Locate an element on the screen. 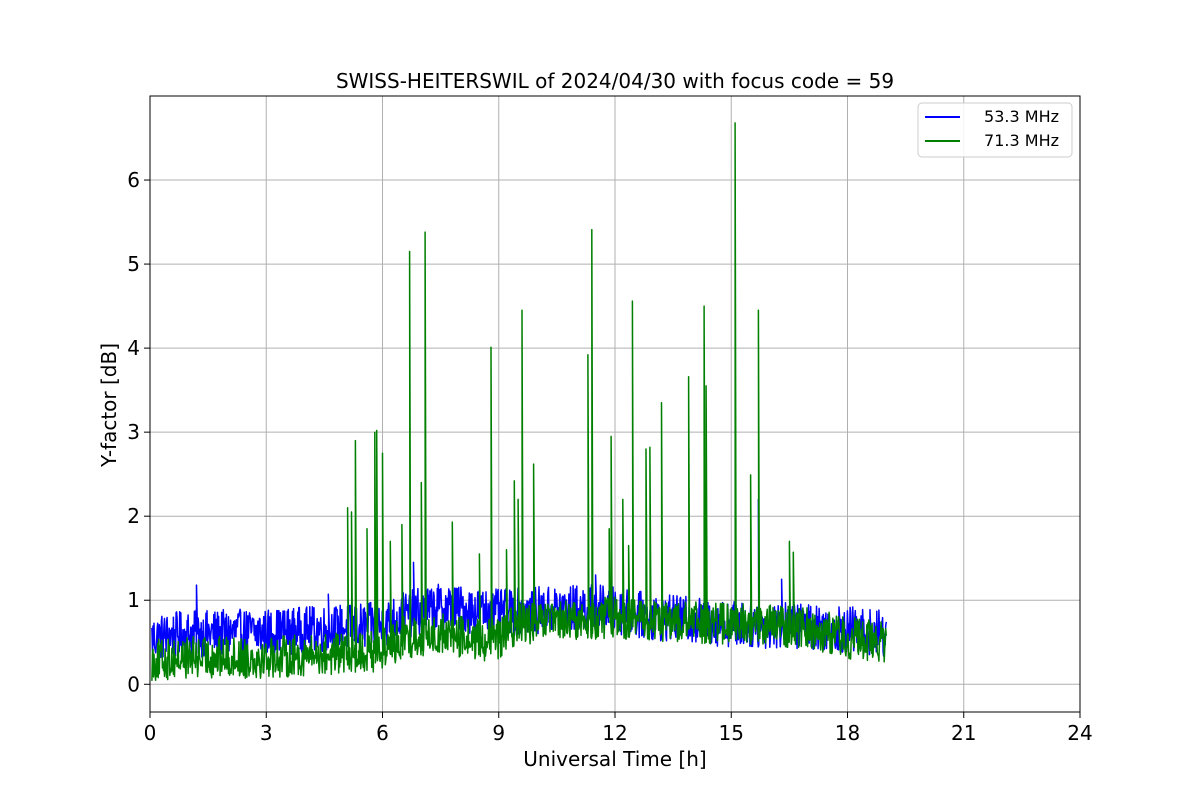 Image resolution: width=1200 pixels, height=800 pixels. y-tick-label: 6 is located at coordinates (133, 180).